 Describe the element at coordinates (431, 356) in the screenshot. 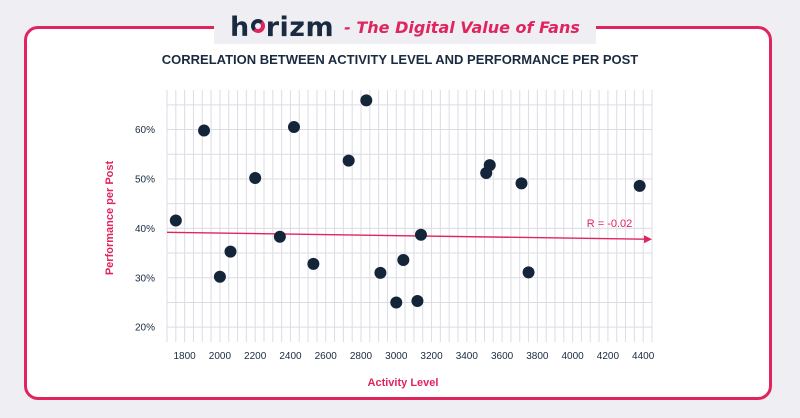

I see `x-tick-label: 3200` at that location.